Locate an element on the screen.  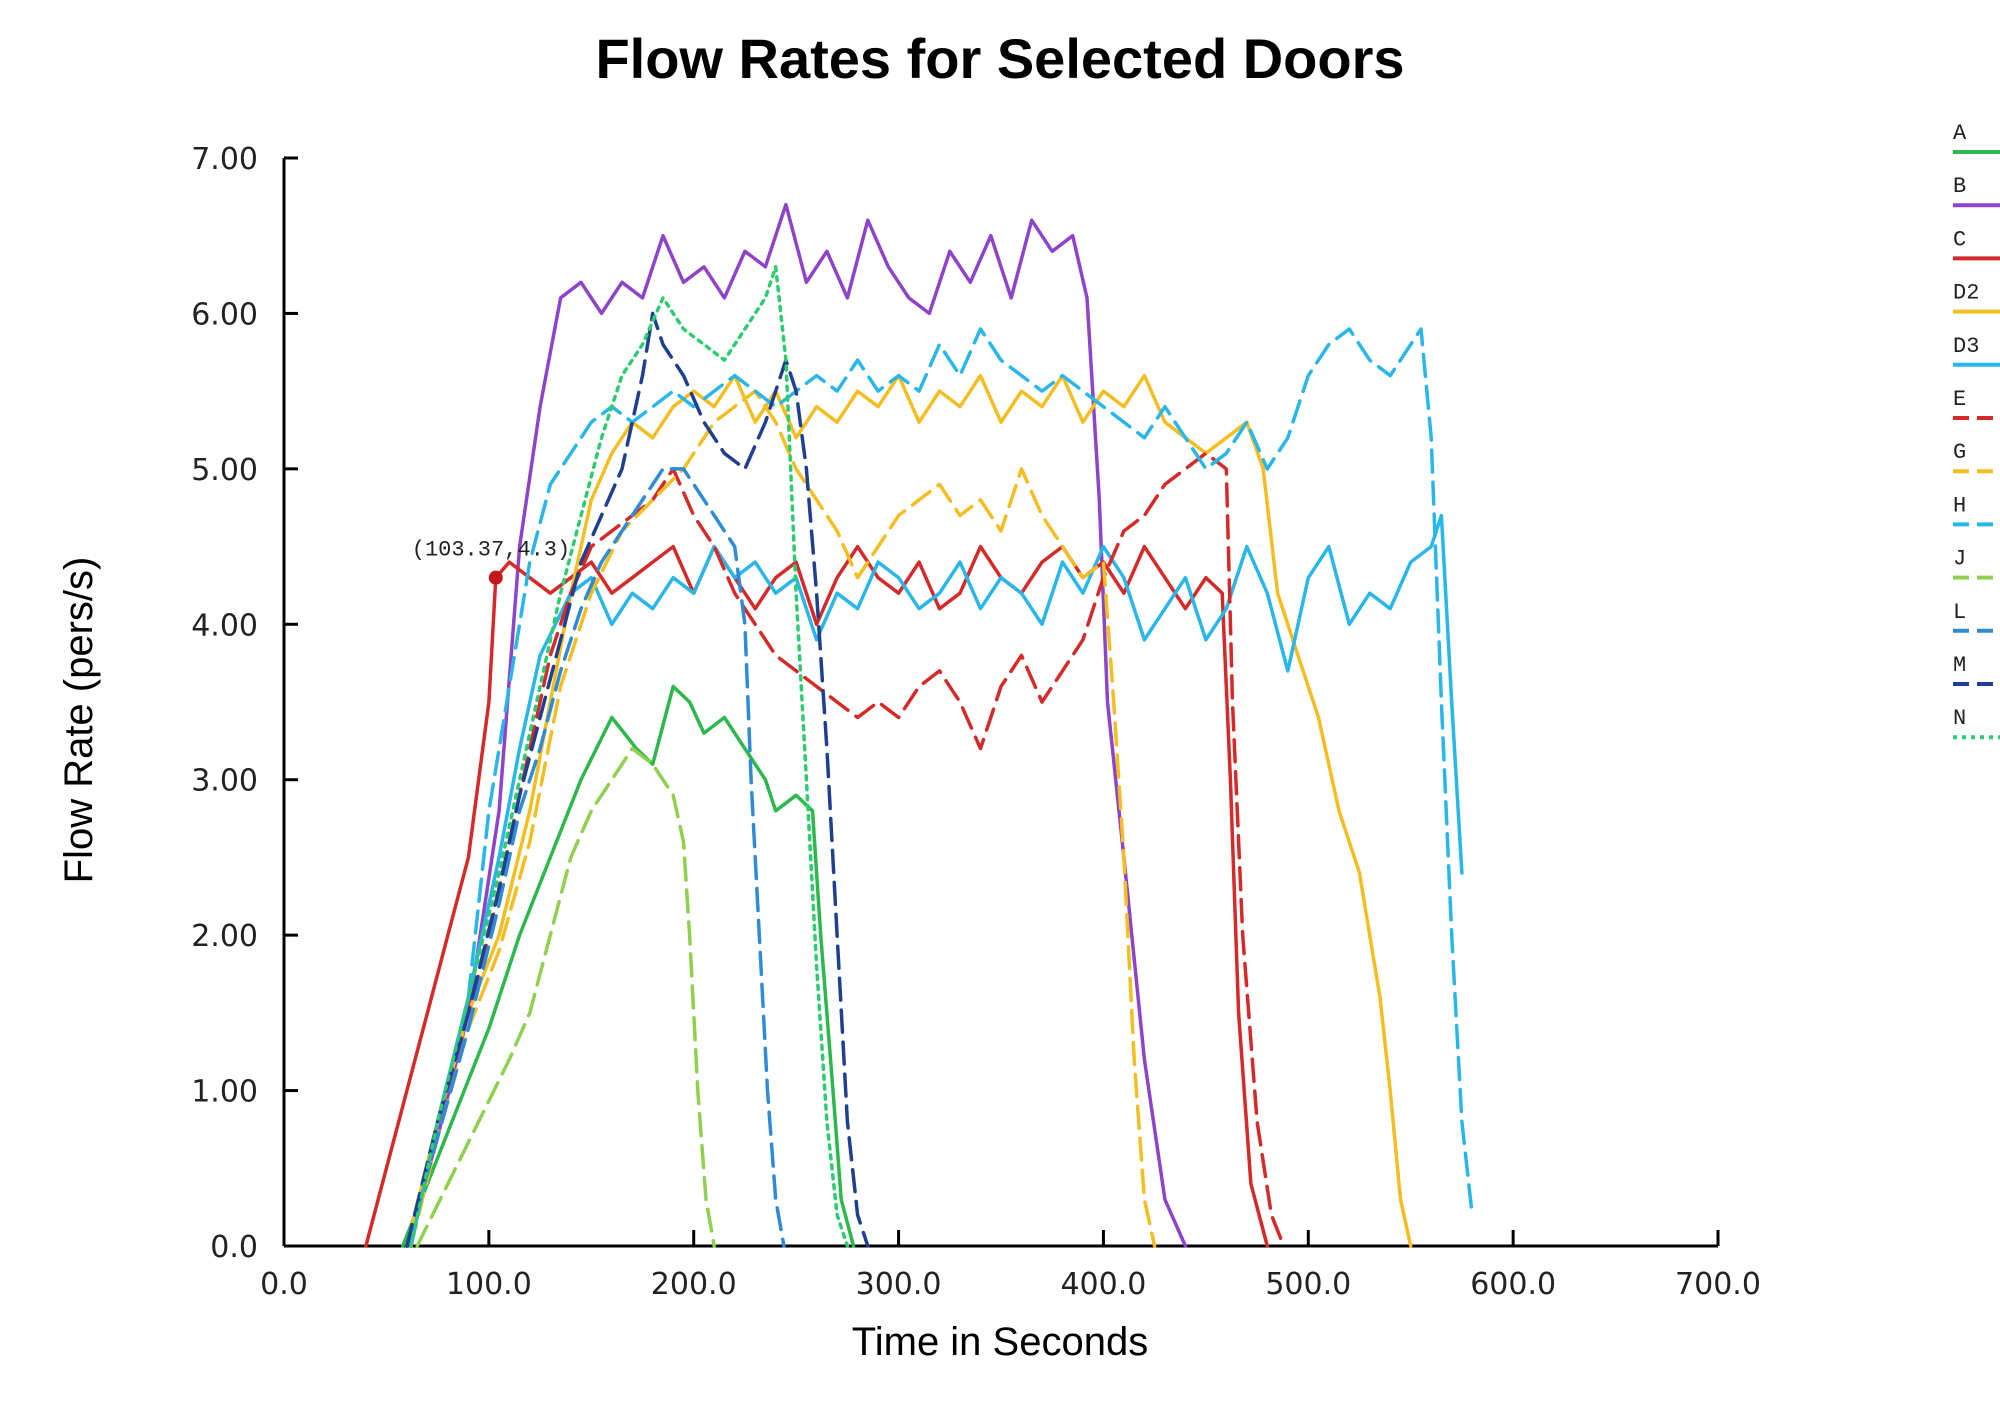
y-tick-label: 2.00 is located at coordinates (224, 936).